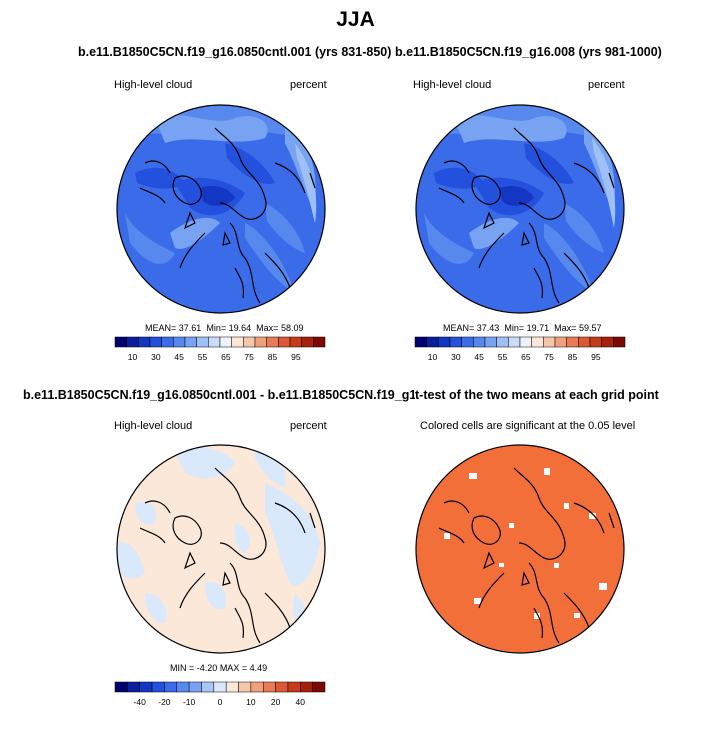 Image resolution: width=711 pixels, height=738 pixels. I want to click on panel-3-coastlines, so click(227, 555).